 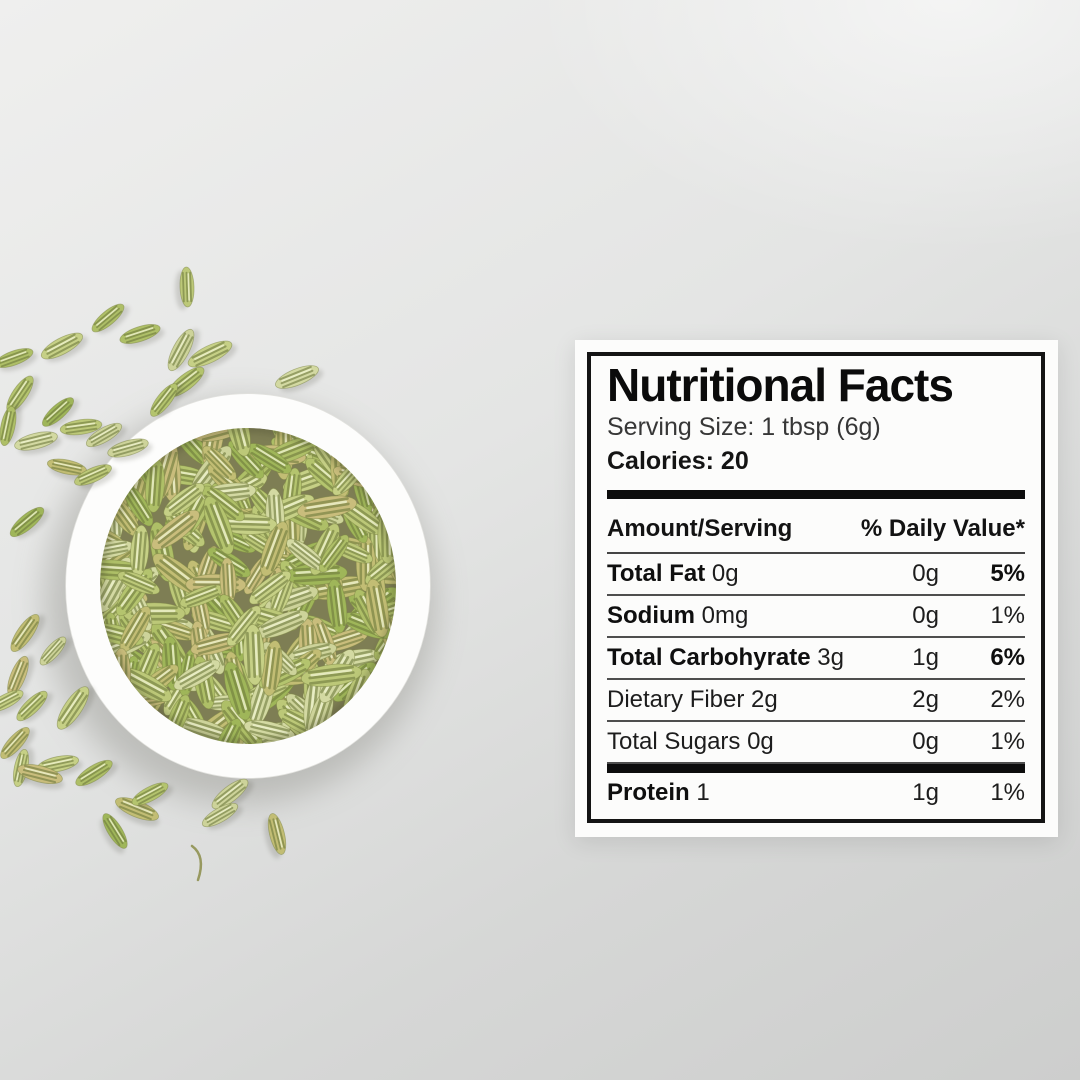 What do you see at coordinates (678, 615) in the screenshot?
I see `row-name: Sodium 0mg` at bounding box center [678, 615].